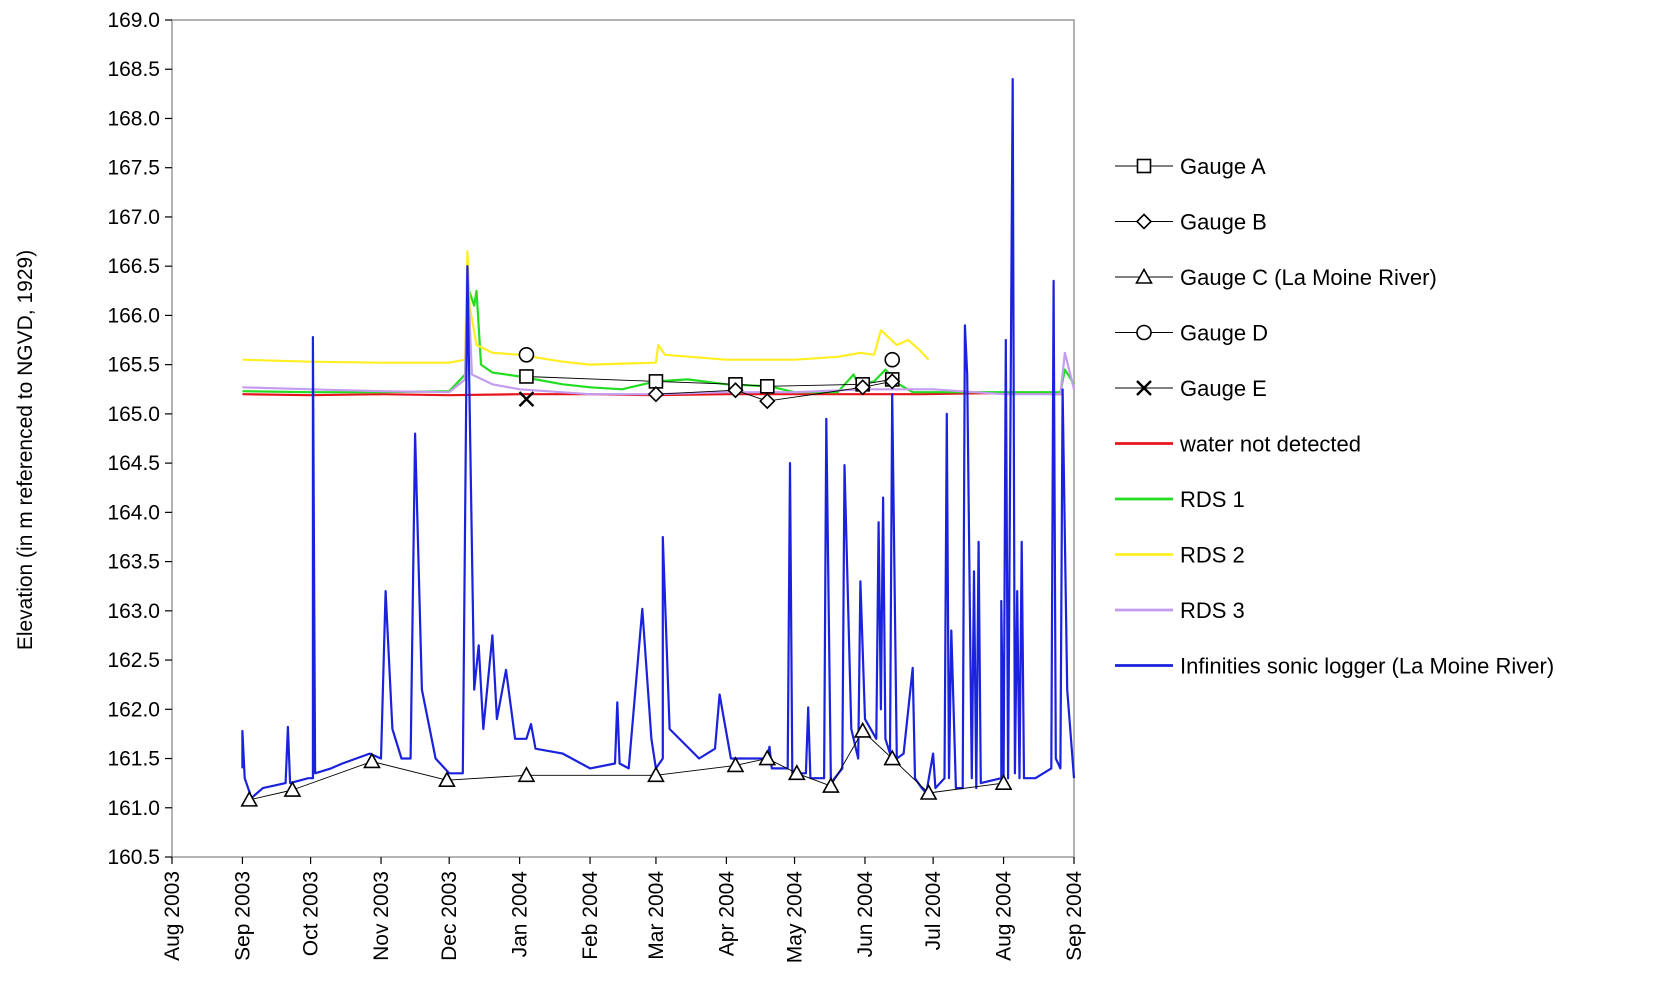 The width and height of the screenshot is (1657, 1006). Describe the element at coordinates (1004, 916) in the screenshot. I see `x-tick-label: Aug 2004` at that location.